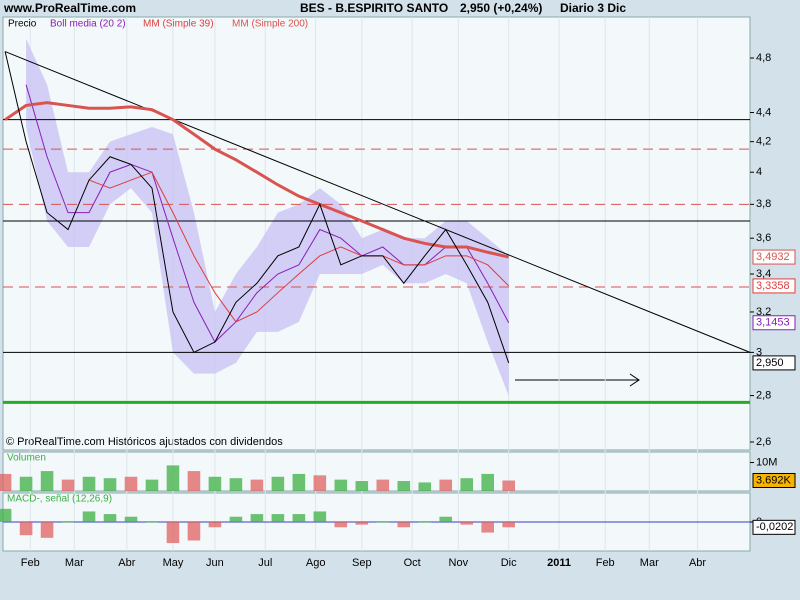 The height and width of the screenshot is (600, 800). I want to click on last-value-label: 3,4932, so click(773, 257).